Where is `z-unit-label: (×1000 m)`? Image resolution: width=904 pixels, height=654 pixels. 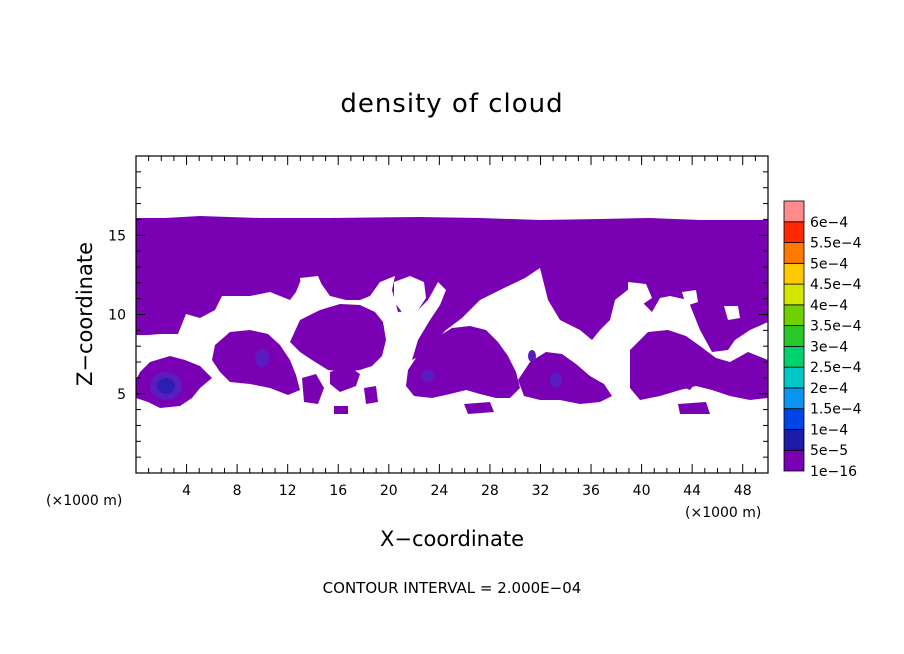 z-unit-label: (×1000 m) is located at coordinates (84, 501).